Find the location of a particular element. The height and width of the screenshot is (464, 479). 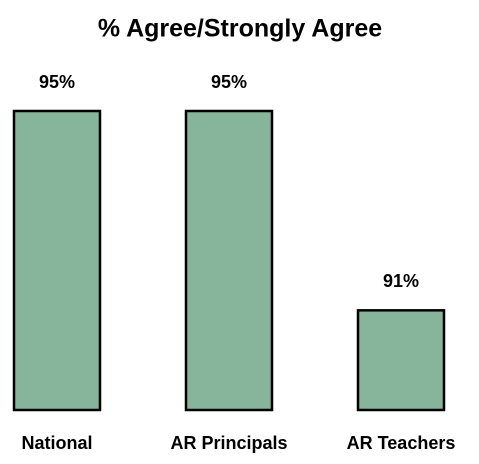

x-tick-label: AR Principals is located at coordinates (228, 443).